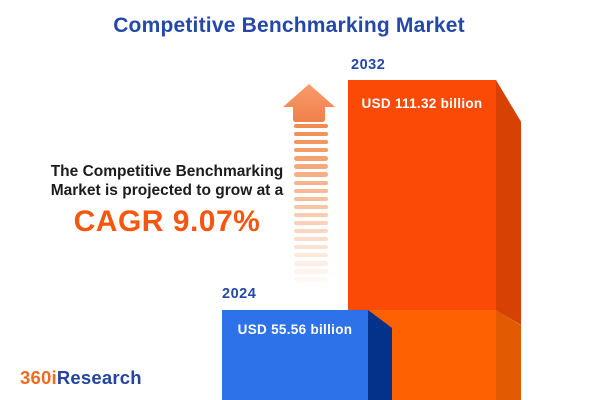 The width and height of the screenshot is (600, 400). I want to click on bar-2032-side-upper, so click(508, 202).